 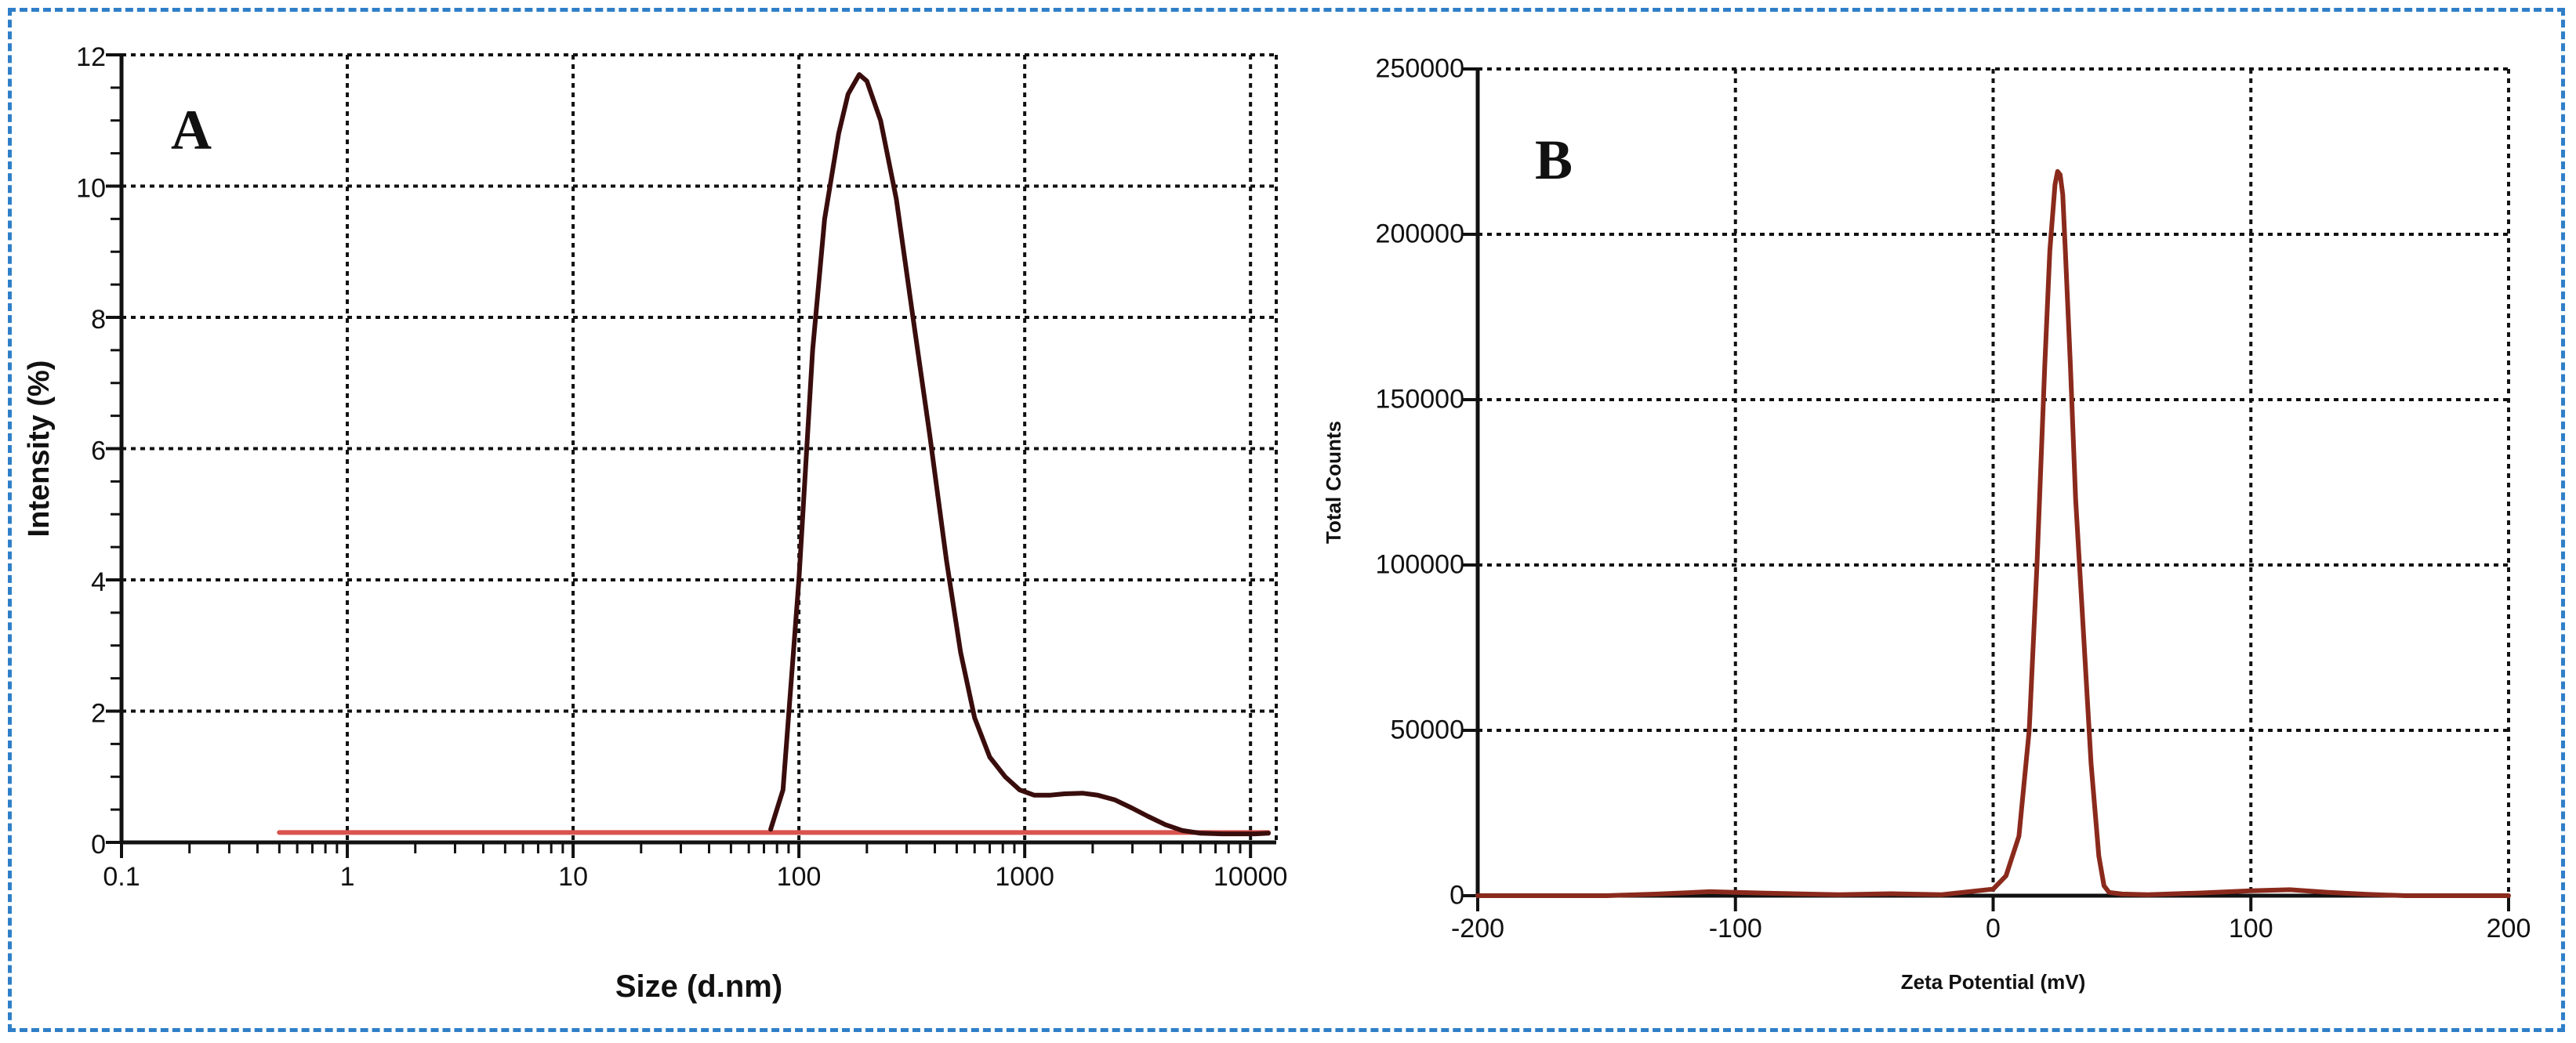 I want to click on chart-a-y-tick-label: 10, so click(x=91, y=189).